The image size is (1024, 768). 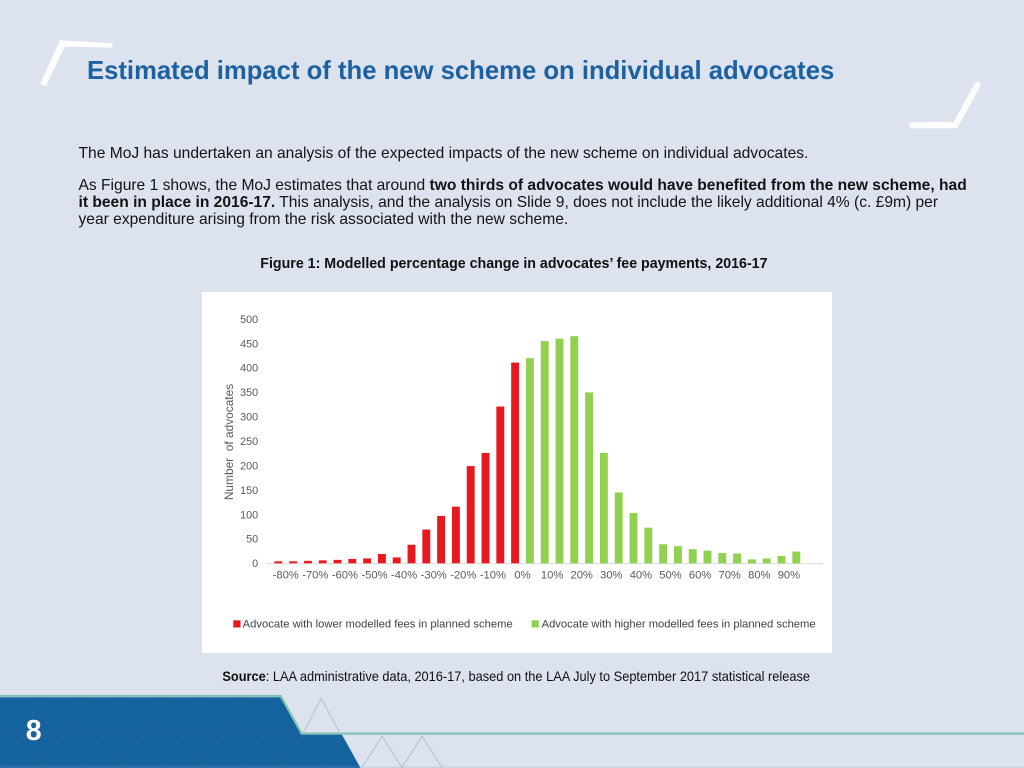 What do you see at coordinates (789, 576) in the screenshot?
I see `svg-text: 90%` at bounding box center [789, 576].